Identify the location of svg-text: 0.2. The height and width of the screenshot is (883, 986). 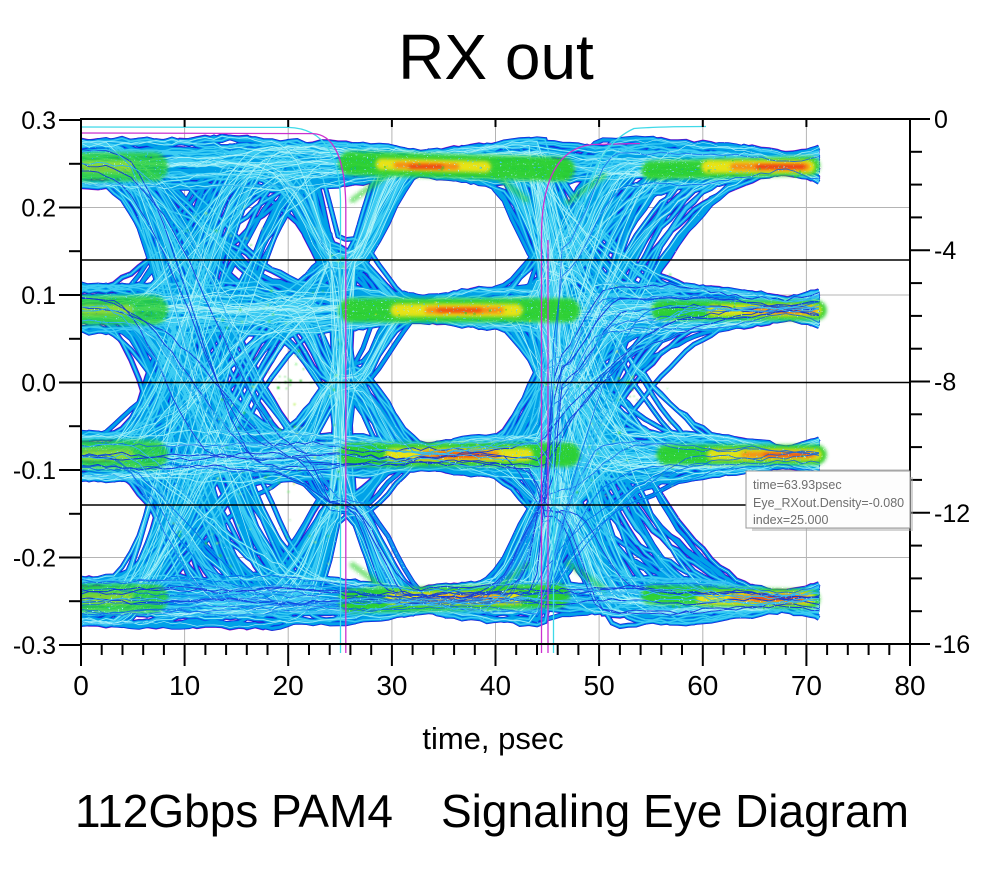
(38, 209).